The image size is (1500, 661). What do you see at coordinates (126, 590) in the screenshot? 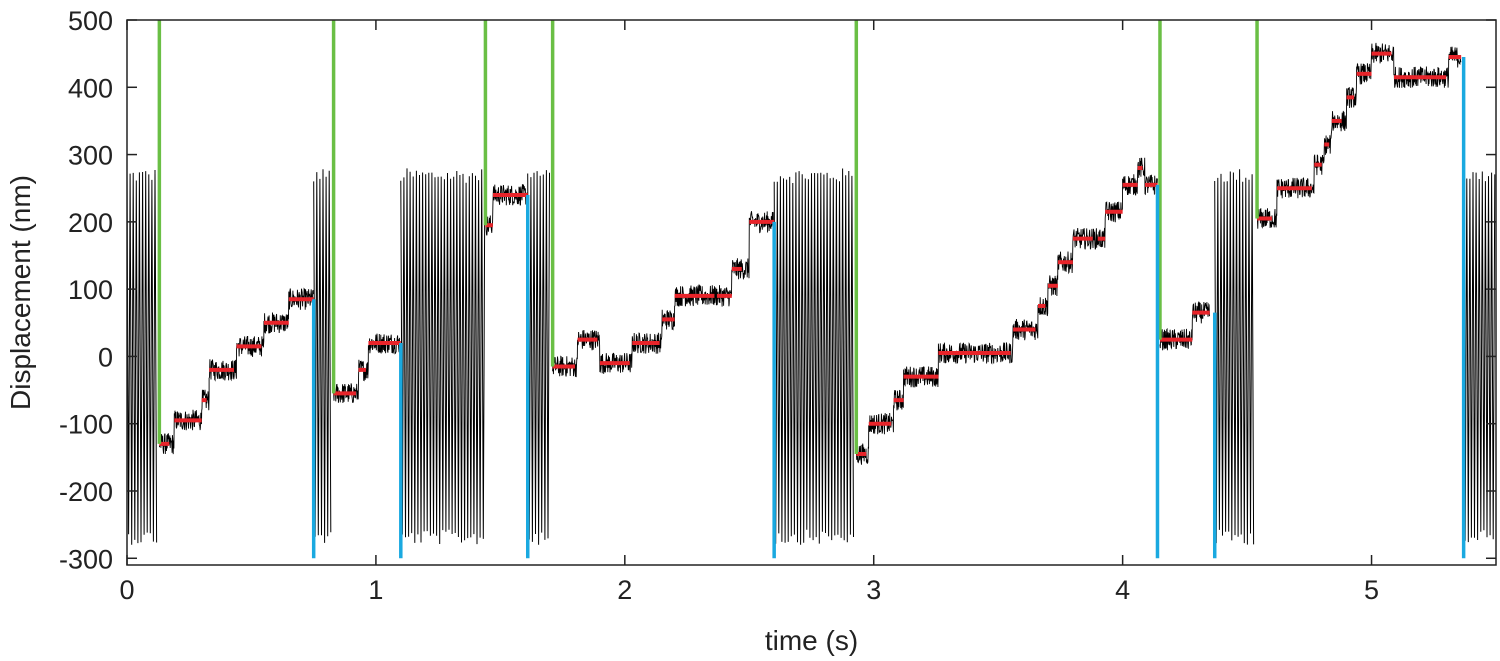
I see `x-tick-label: 0` at bounding box center [126, 590].